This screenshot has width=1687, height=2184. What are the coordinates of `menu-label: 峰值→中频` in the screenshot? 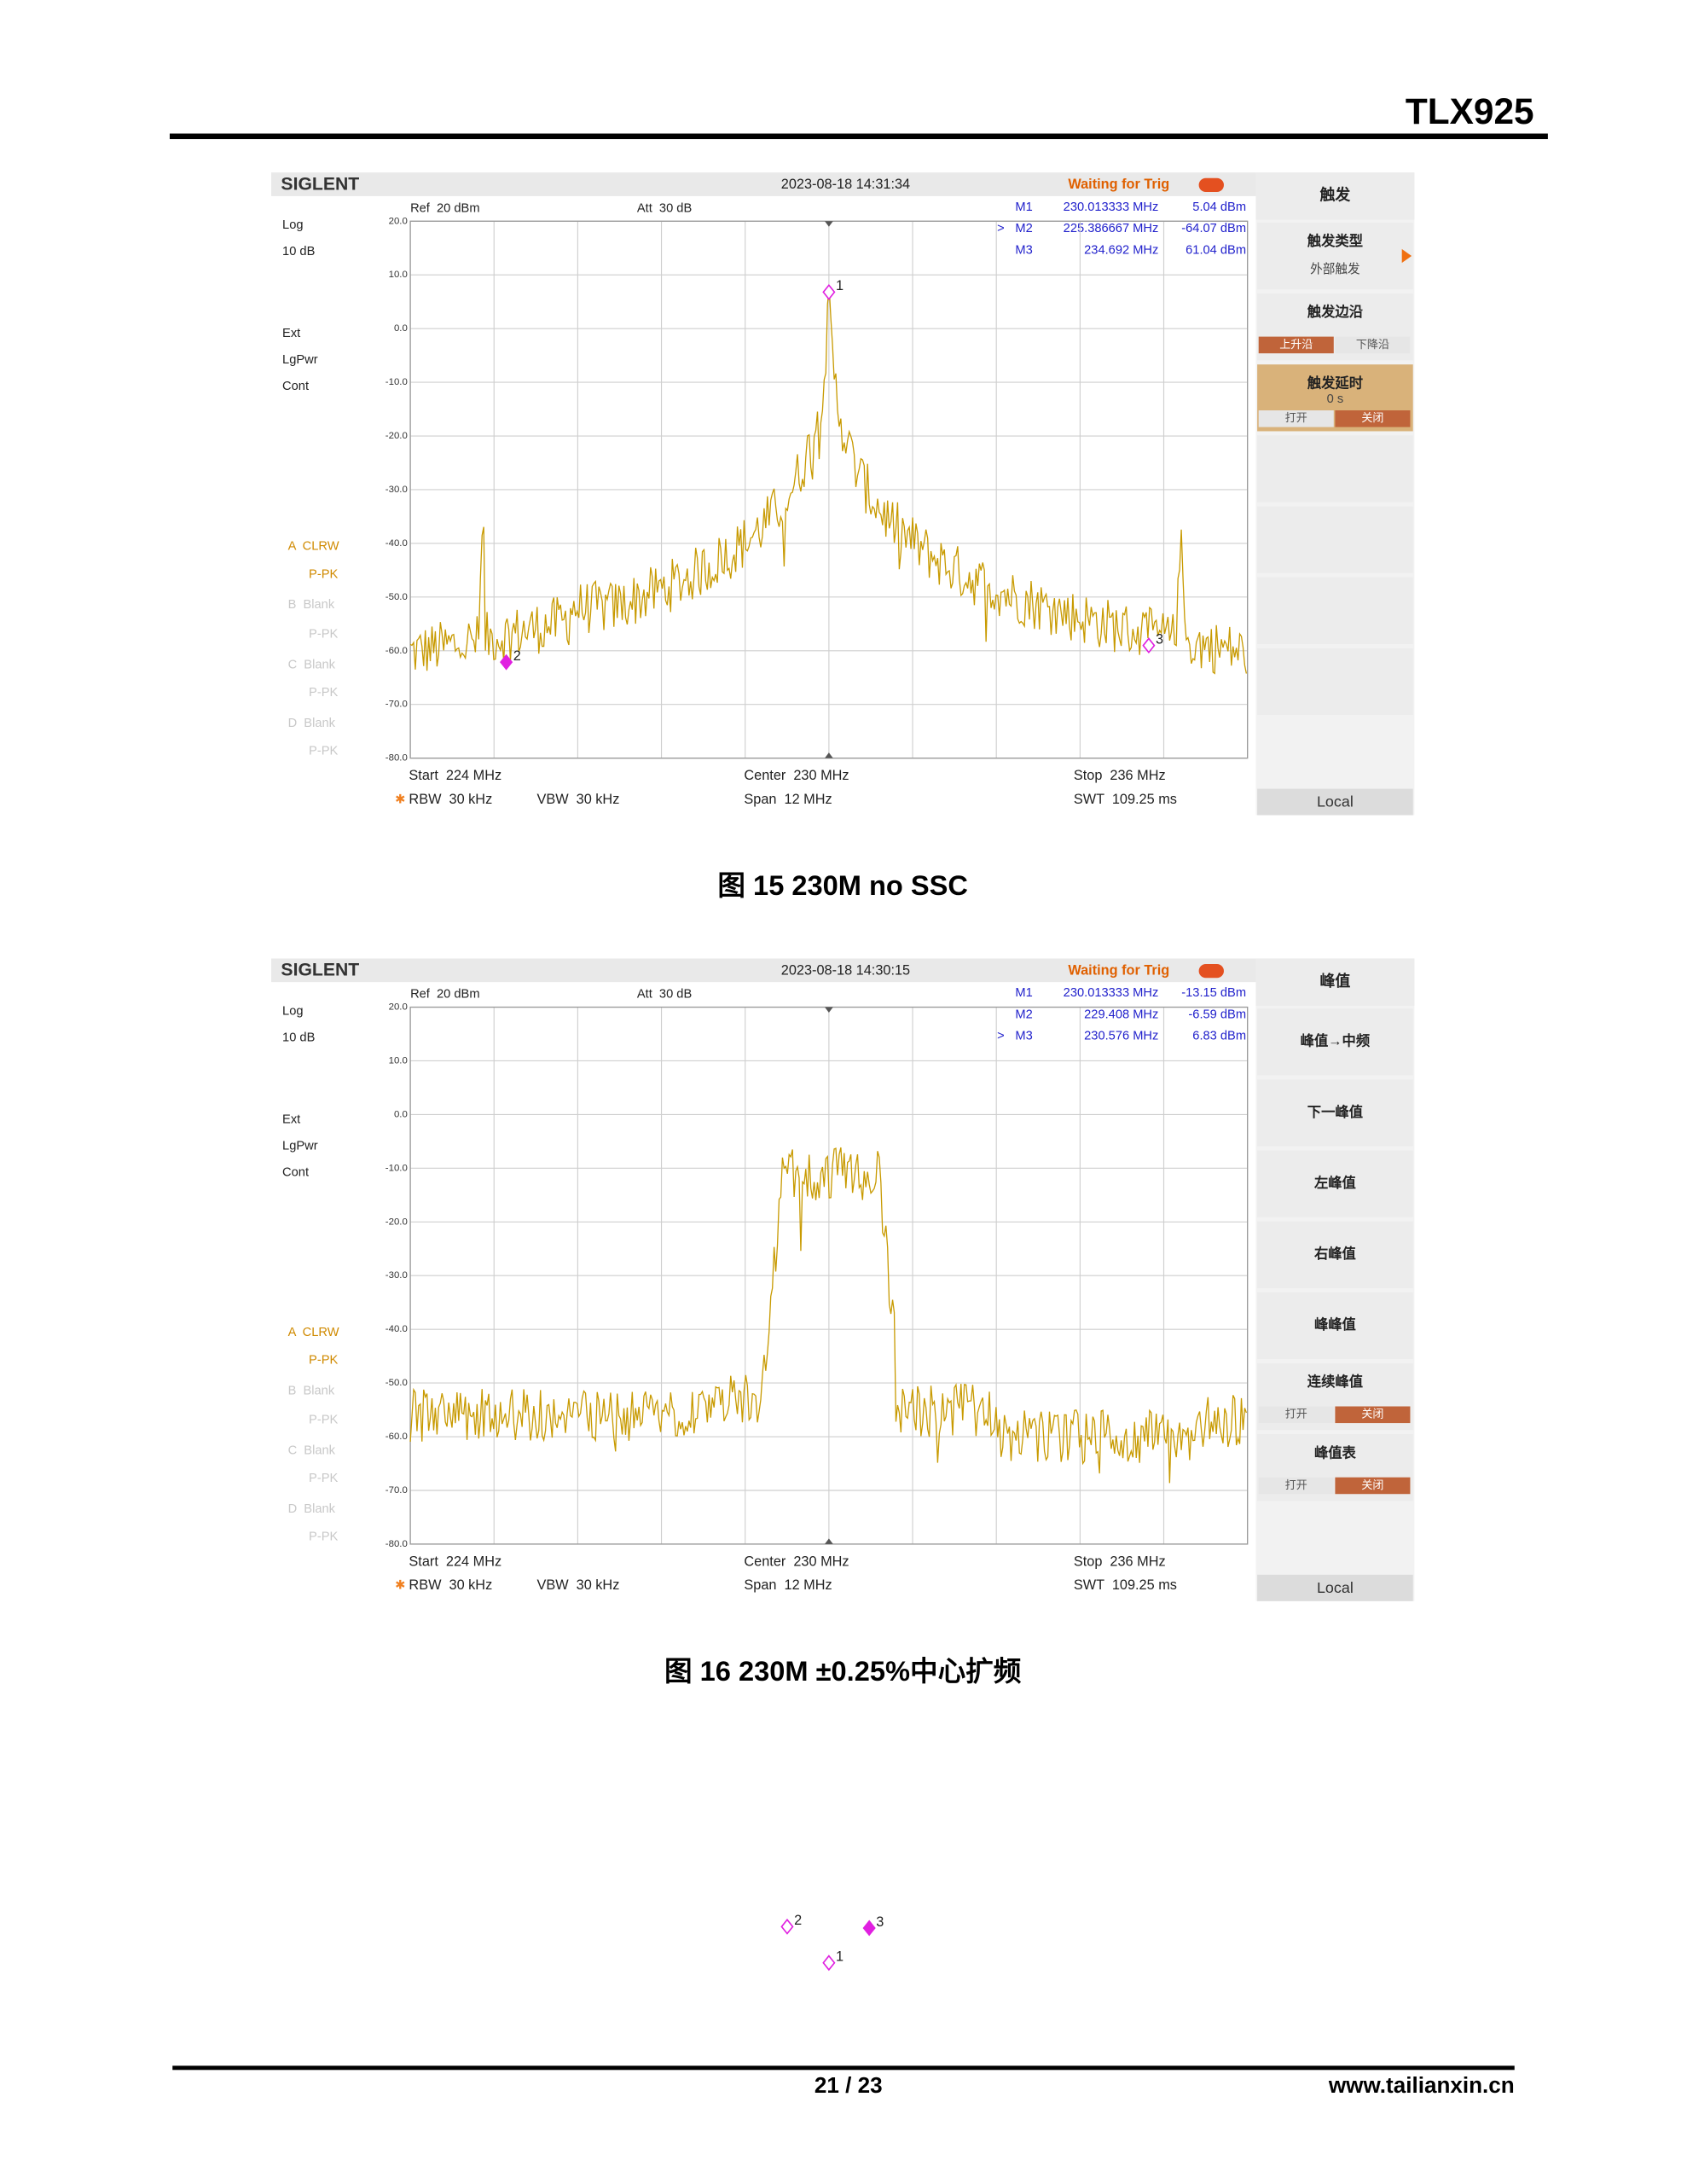 It's located at (1336, 1041).